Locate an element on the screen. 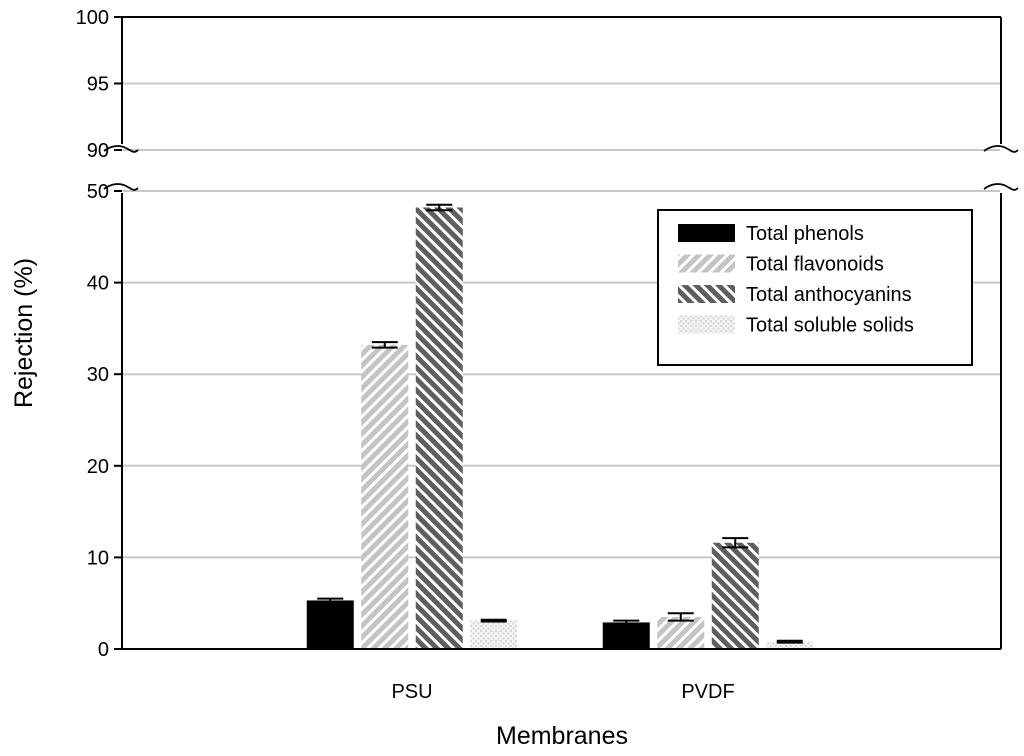 The width and height of the screenshot is (1024, 756). y-tick-label: 10 is located at coordinates (98, 558).